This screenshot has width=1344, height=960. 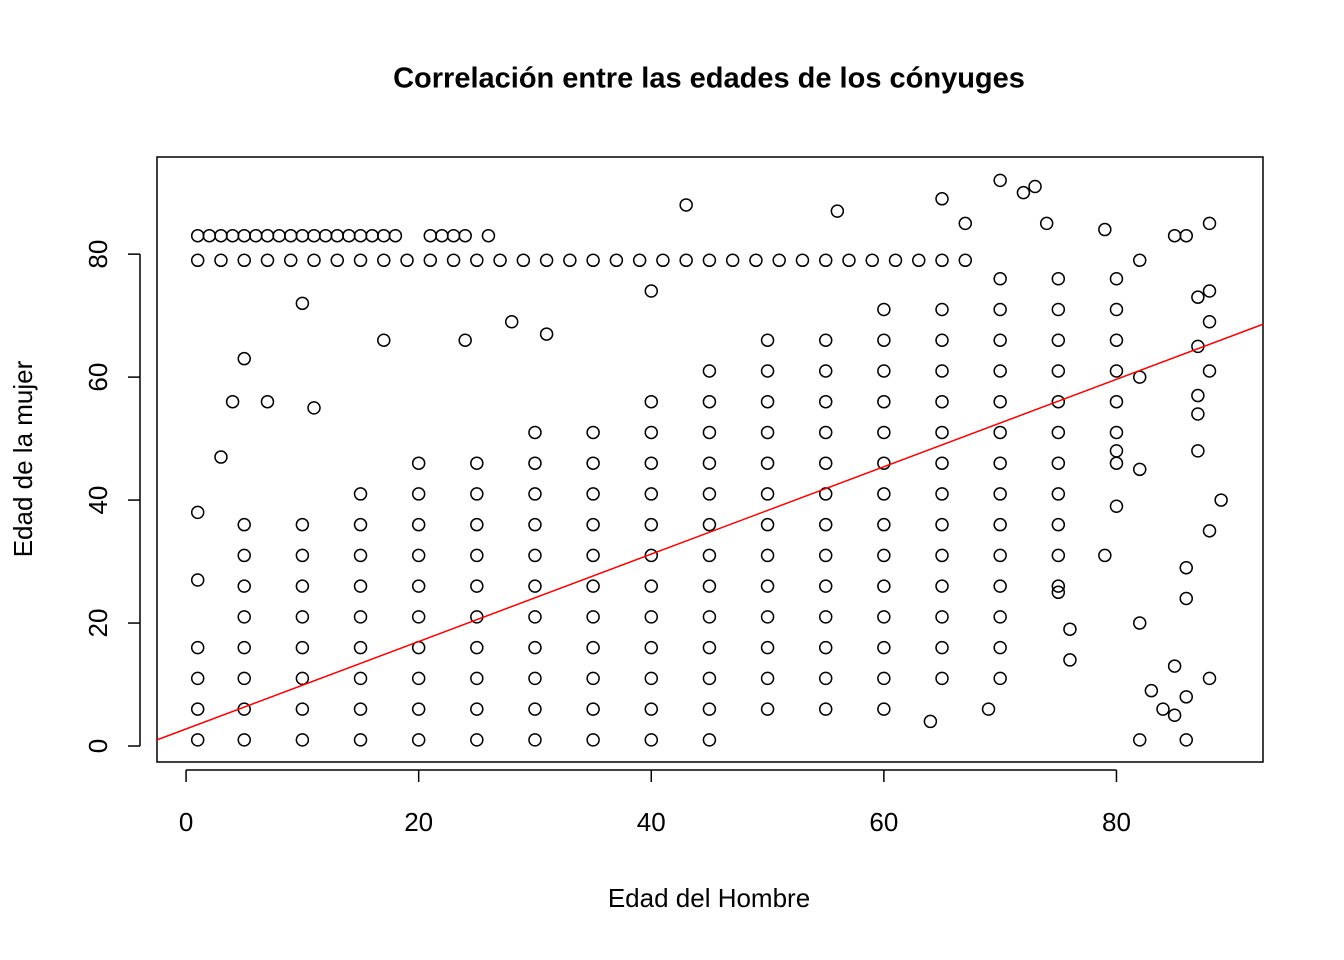 I want to click on y-tick-label: 80, so click(x=98, y=254).